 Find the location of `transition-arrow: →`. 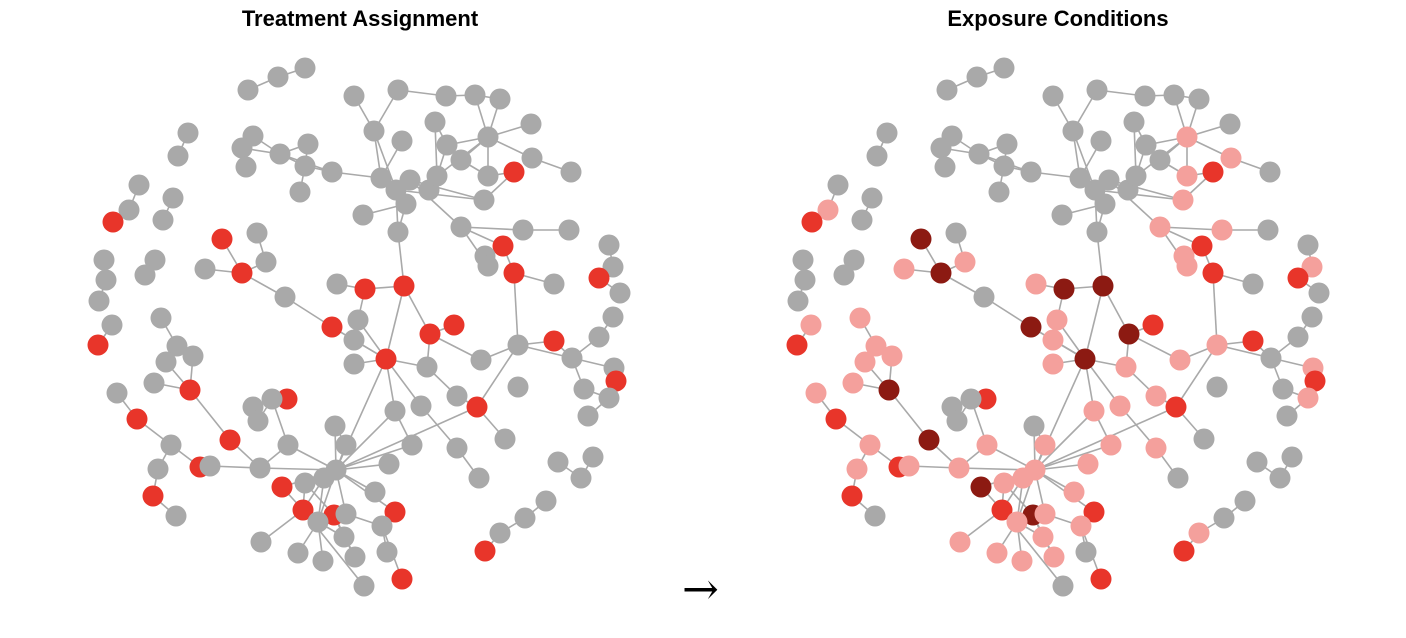

transition-arrow: → is located at coordinates (700, 589).